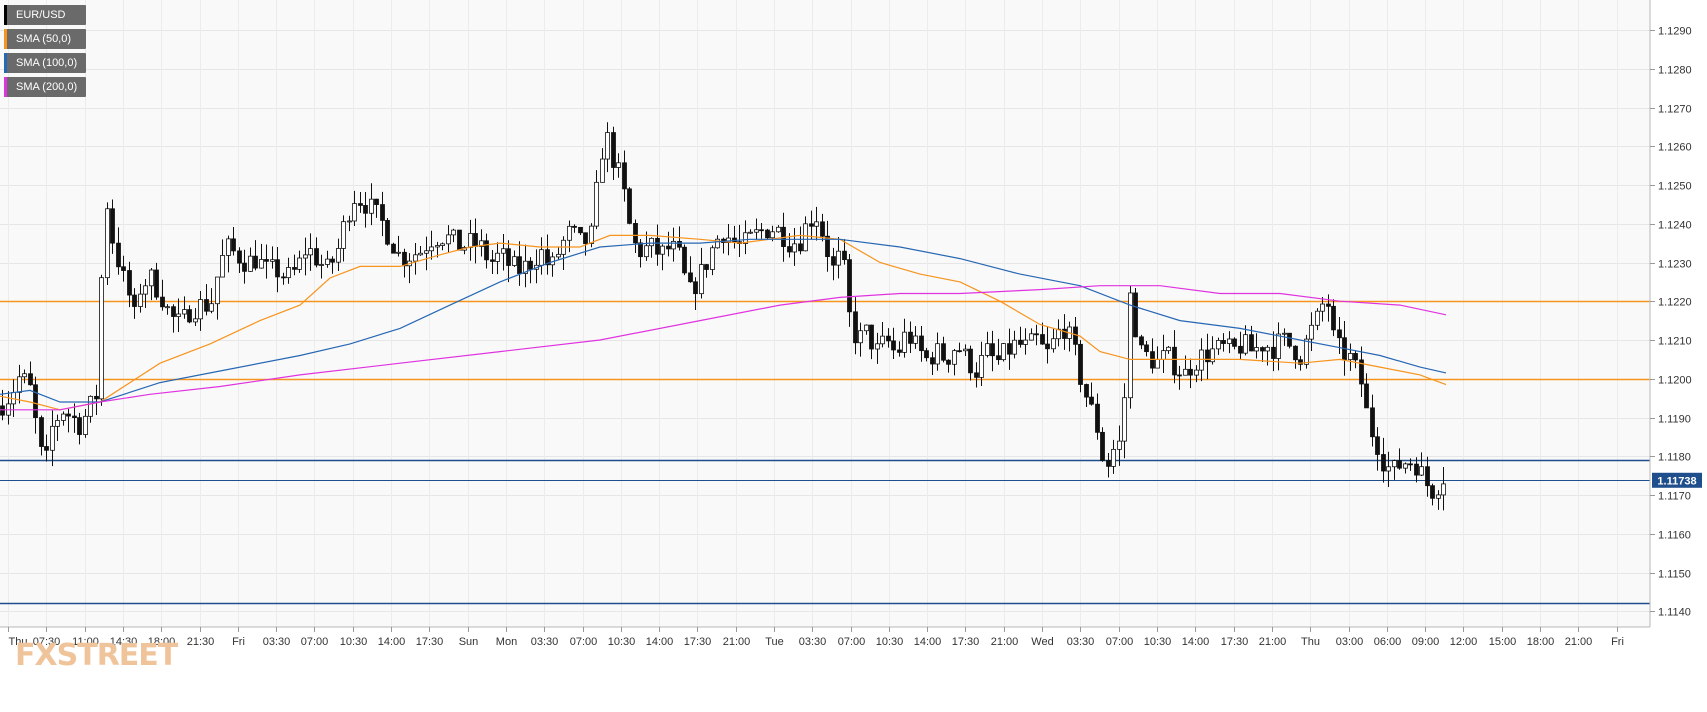  I want to click on legend-item-sma-200: SMA (200,0), so click(45, 87).